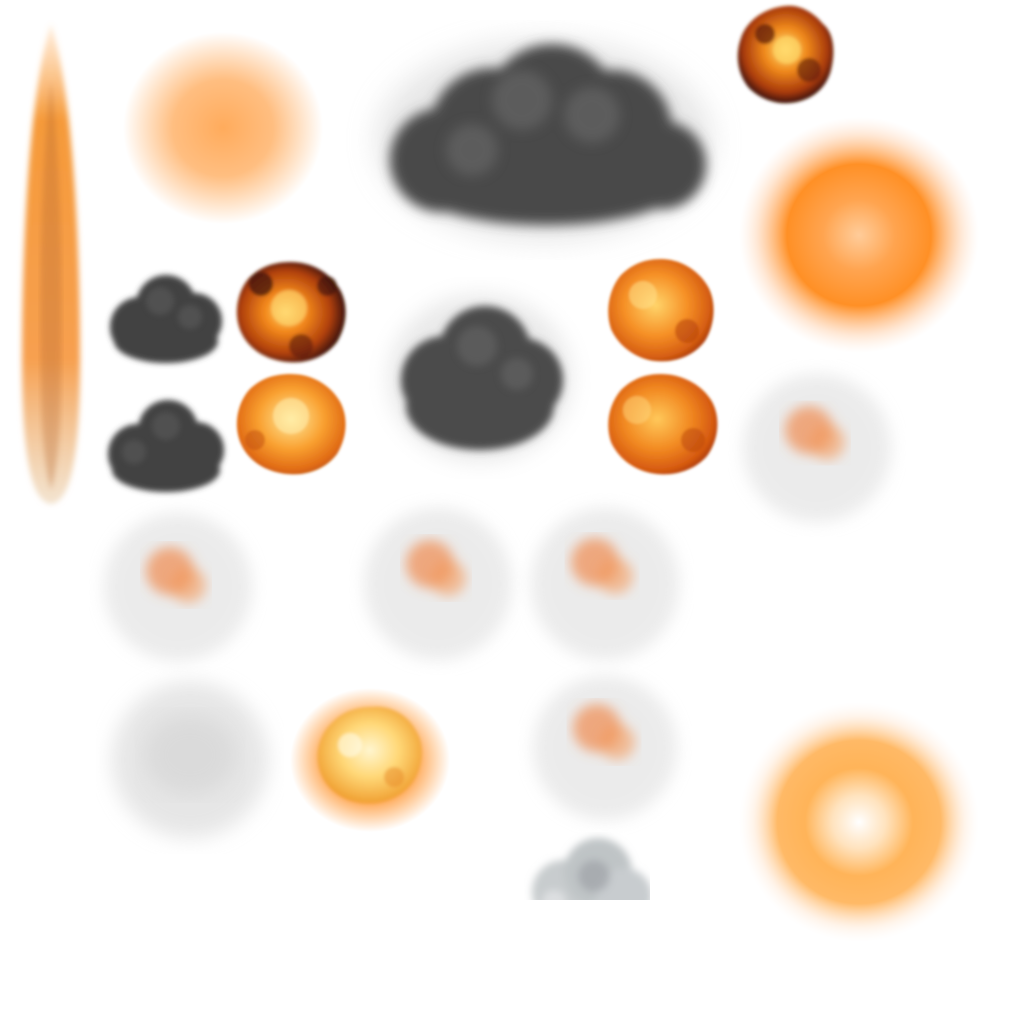 This screenshot has width=1024, height=1024. I want to click on glowing-explosion-sprite, so click(372, 760).